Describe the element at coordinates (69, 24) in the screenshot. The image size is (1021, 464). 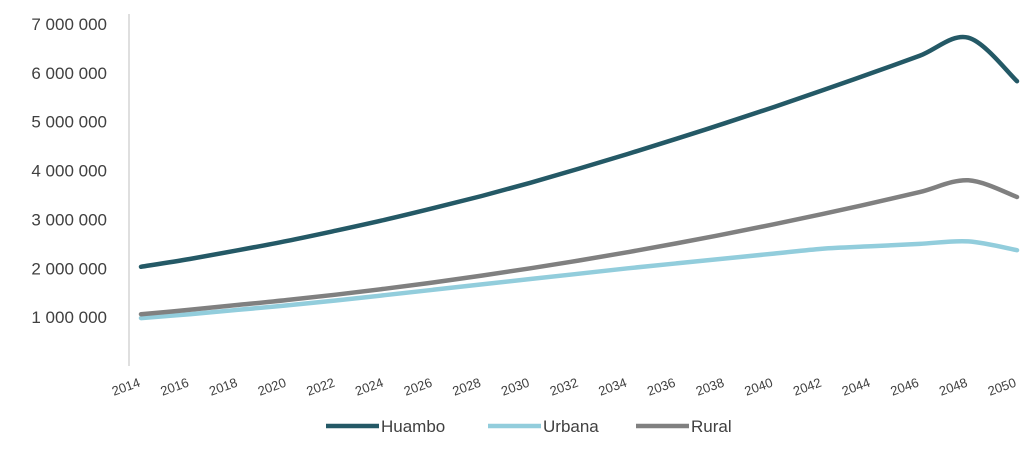
I see `y-tick-label: 7 000 000` at that location.